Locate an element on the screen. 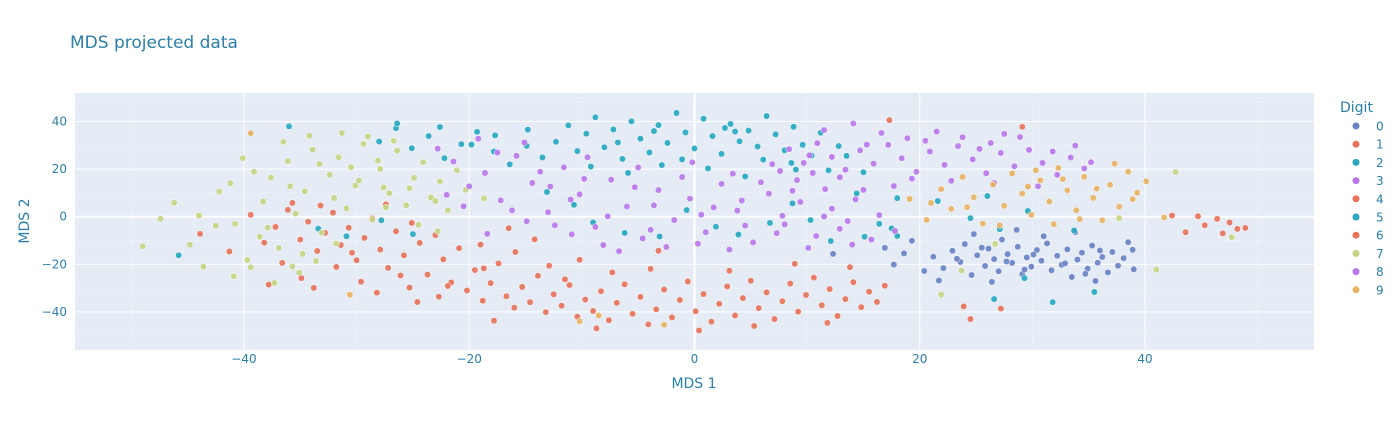 This screenshot has height=430, width=1400. legend-item-7: 7 is located at coordinates (1368, 254).